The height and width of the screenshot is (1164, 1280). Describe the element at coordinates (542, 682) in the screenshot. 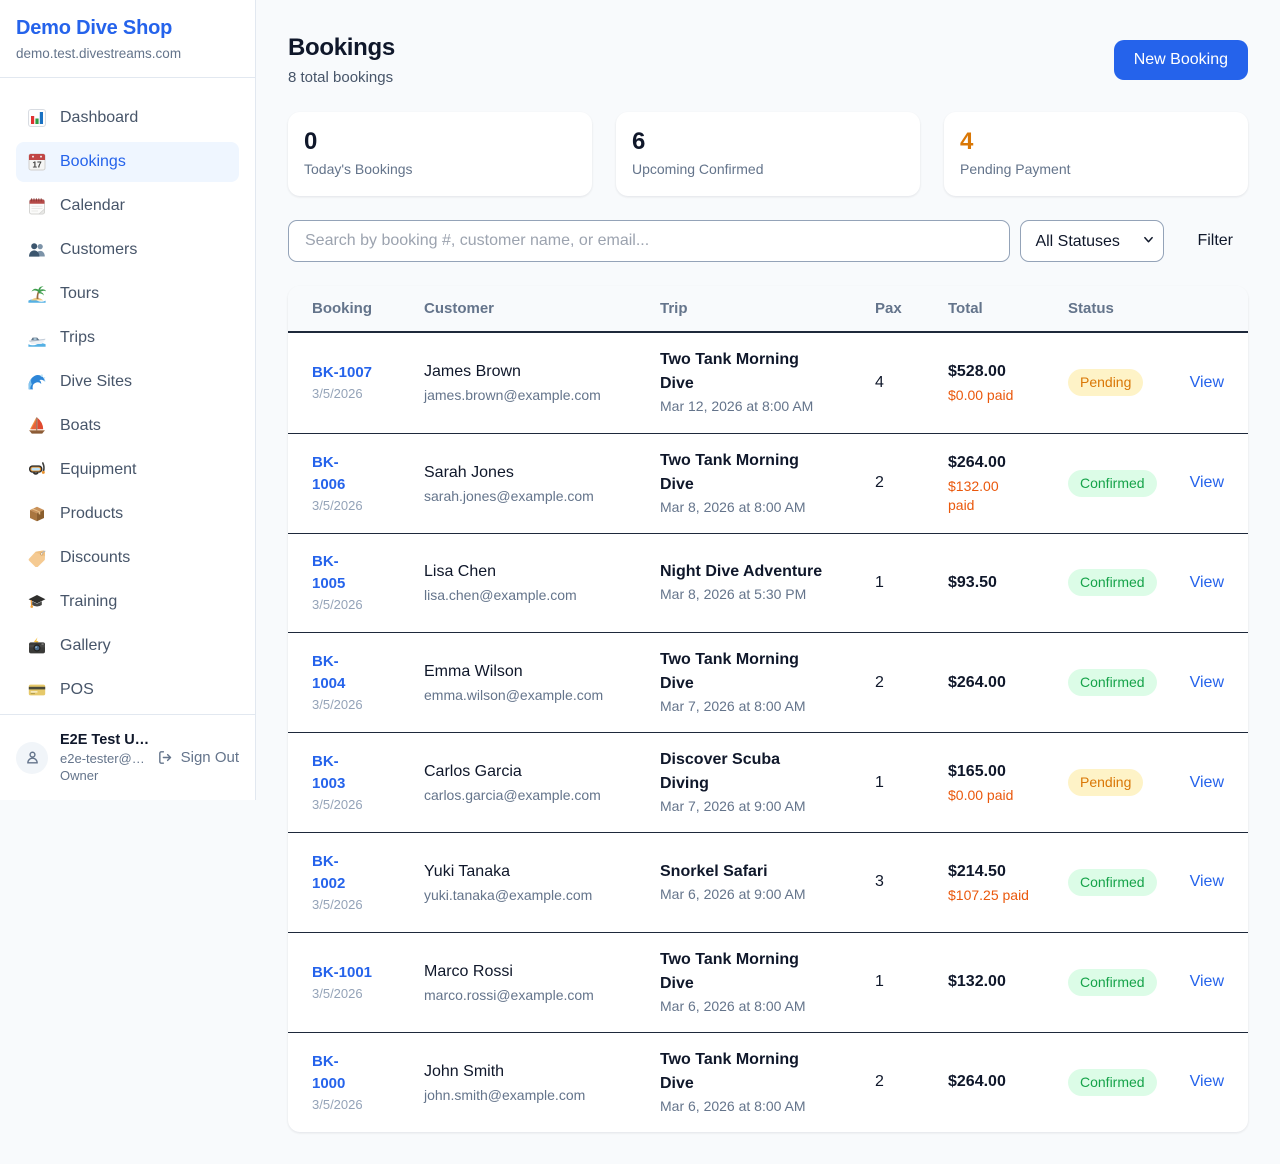

I see `customer-cell: Emma Wilson emma.wilson@example.com` at that location.